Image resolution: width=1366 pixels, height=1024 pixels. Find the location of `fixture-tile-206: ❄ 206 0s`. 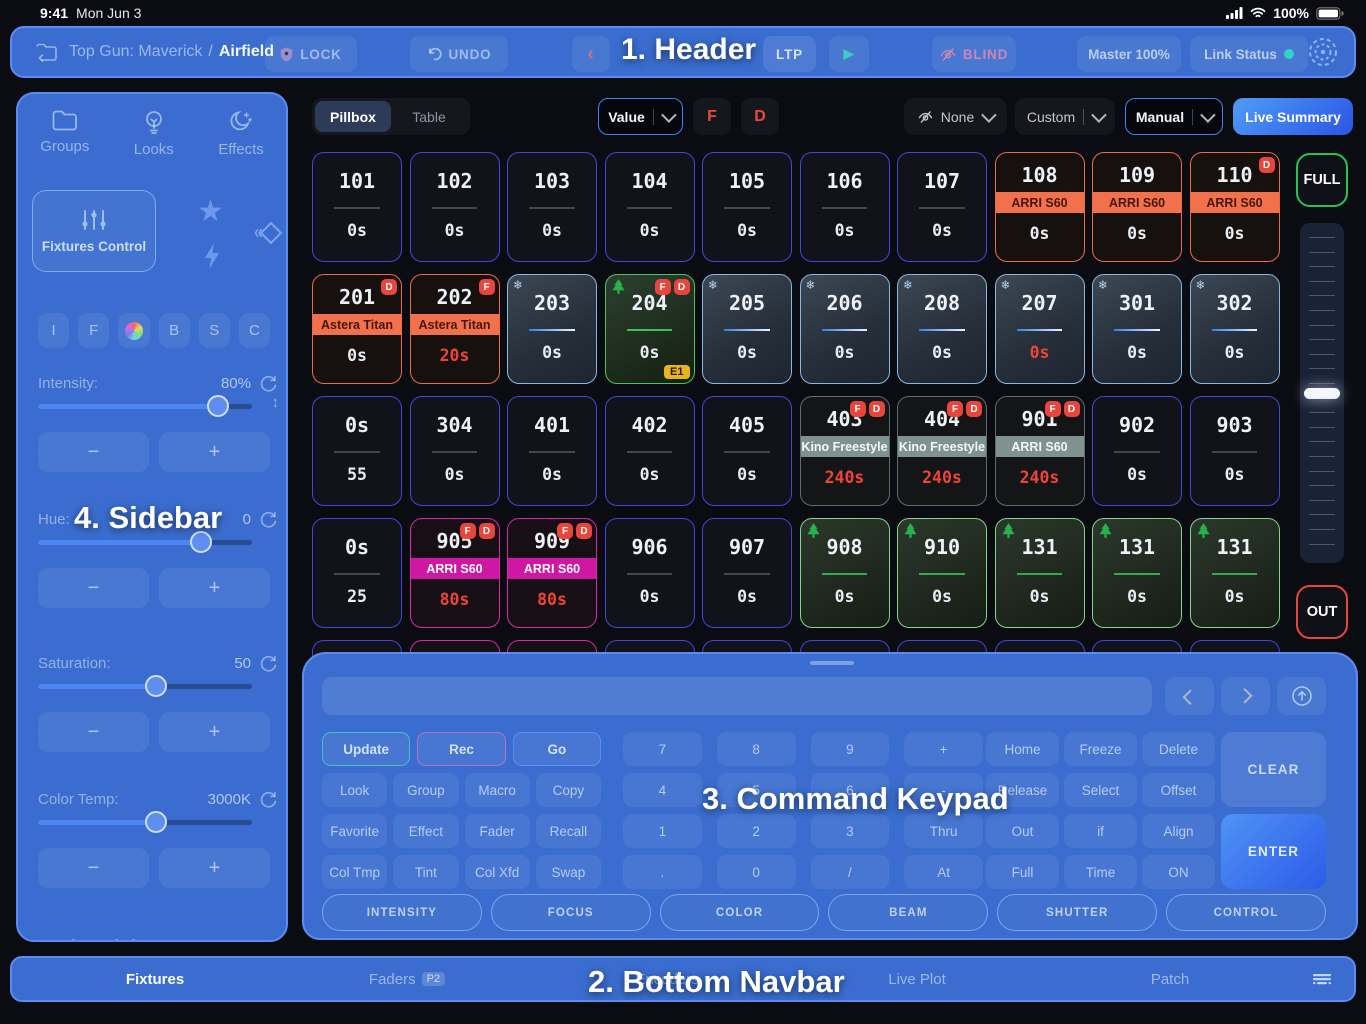

fixture-tile-206: ❄ 206 0s is located at coordinates (844, 329).